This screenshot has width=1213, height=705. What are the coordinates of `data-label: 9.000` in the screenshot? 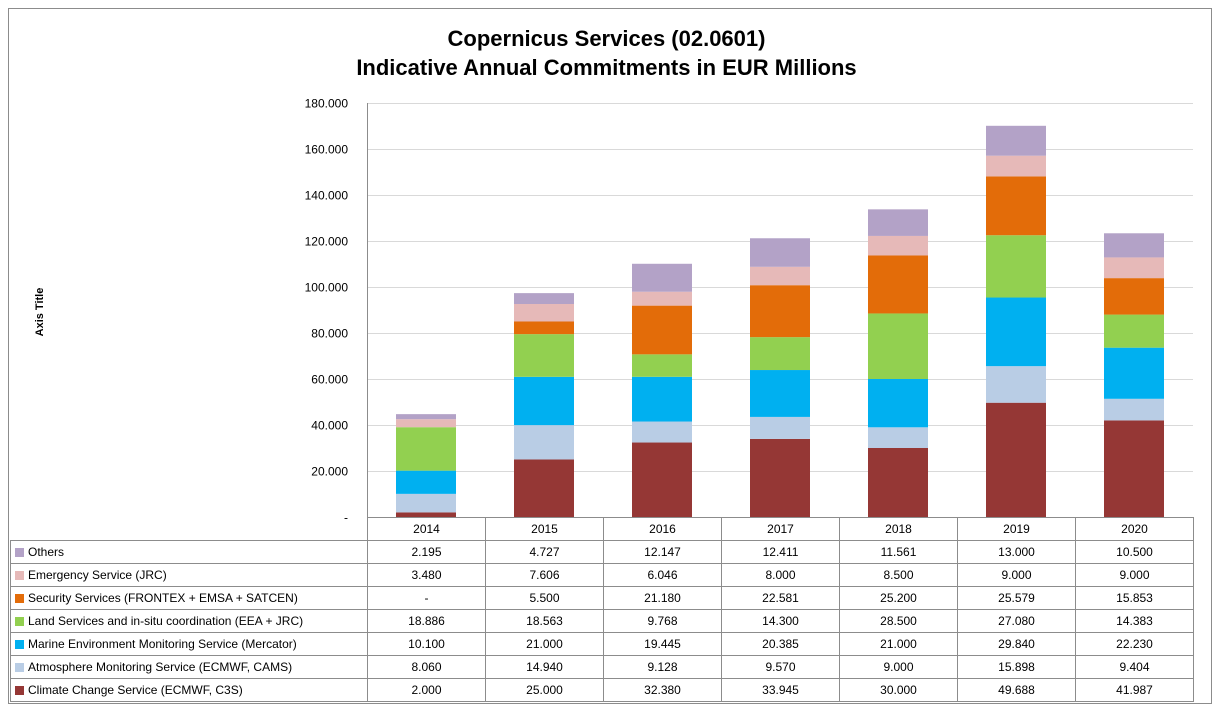 It's located at (898, 667).